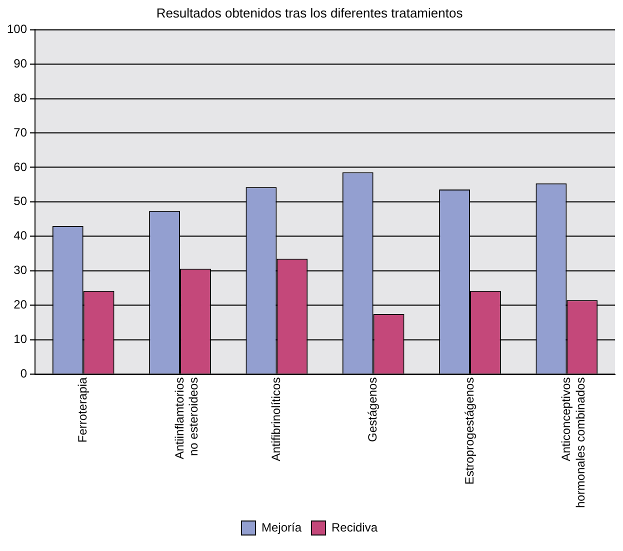 This screenshot has width=623, height=551. What do you see at coordinates (21, 270) in the screenshot?
I see `y-tick-label: 30` at bounding box center [21, 270].